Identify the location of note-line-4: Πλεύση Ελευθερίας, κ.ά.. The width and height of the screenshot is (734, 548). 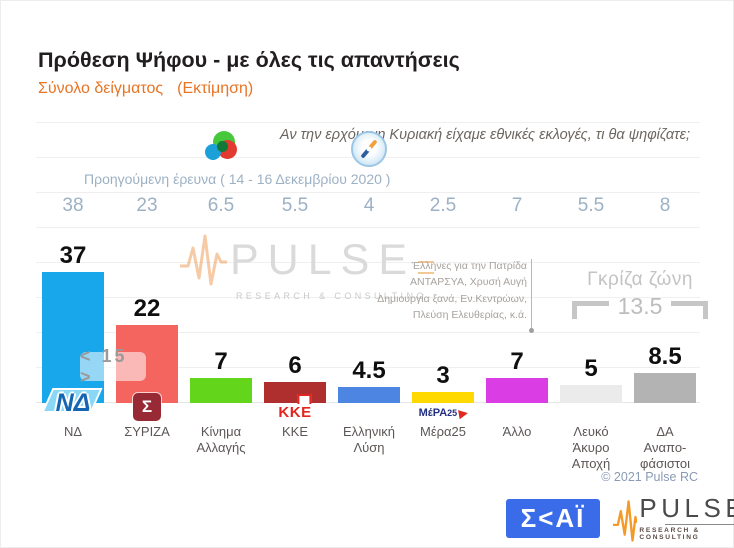
(469, 314).